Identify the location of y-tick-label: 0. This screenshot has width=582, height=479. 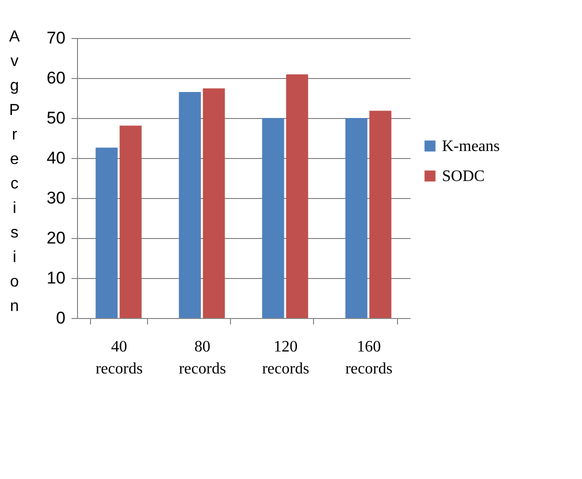
(61, 318).